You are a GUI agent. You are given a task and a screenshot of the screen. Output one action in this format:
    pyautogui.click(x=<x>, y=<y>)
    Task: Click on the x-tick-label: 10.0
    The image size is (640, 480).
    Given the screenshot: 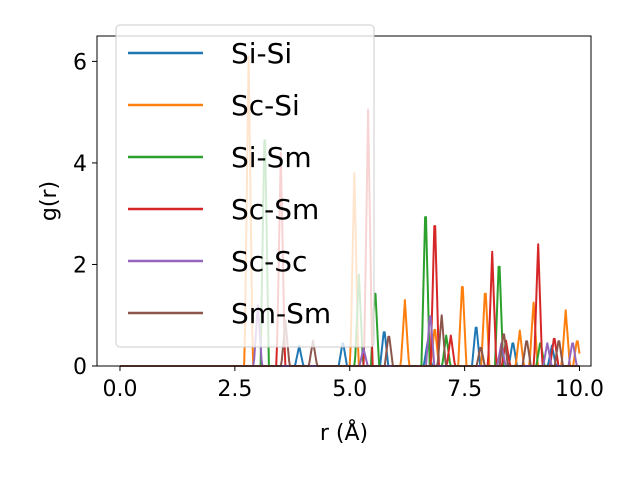 What is the action you would take?
    pyautogui.click(x=579, y=389)
    